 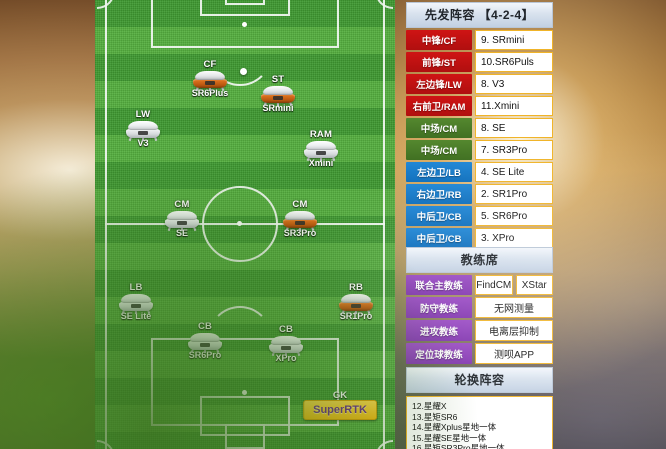 What do you see at coordinates (494, 285) in the screenshot?
I see `coach-value: FindCM` at bounding box center [494, 285].